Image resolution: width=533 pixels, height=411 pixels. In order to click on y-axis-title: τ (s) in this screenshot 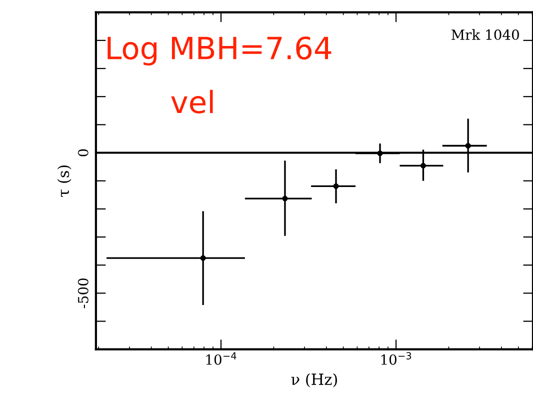, I will do `click(64, 181)`.